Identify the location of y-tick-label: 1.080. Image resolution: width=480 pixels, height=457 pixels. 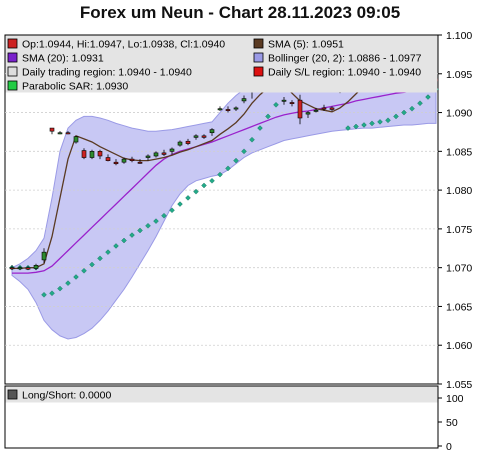
(459, 191).